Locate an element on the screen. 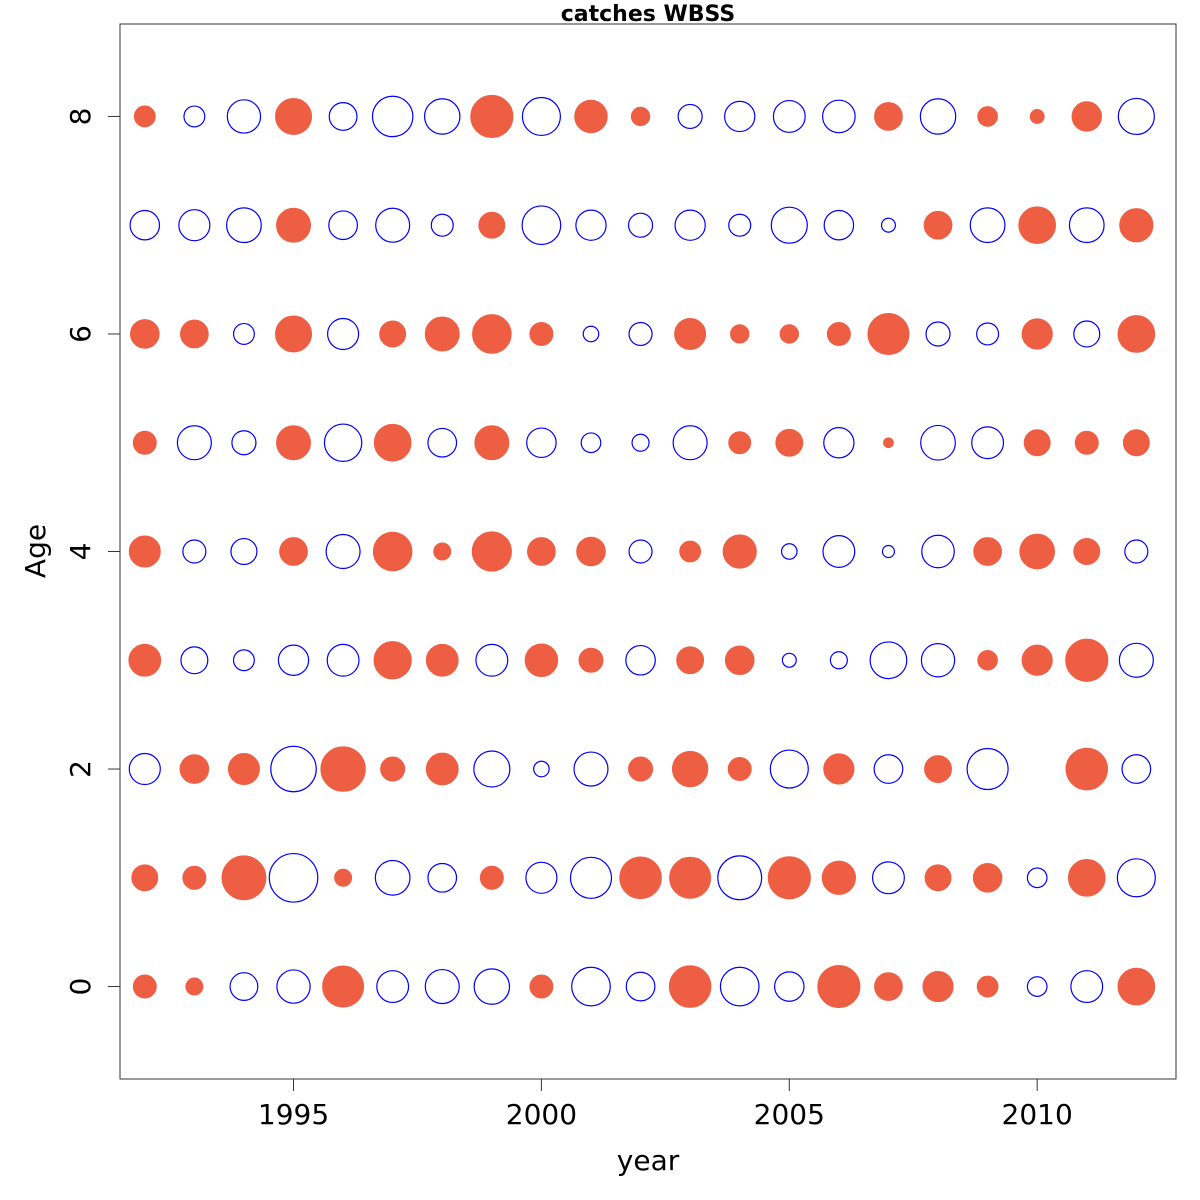  y-tick-label-6: 6 is located at coordinates (80, 334).